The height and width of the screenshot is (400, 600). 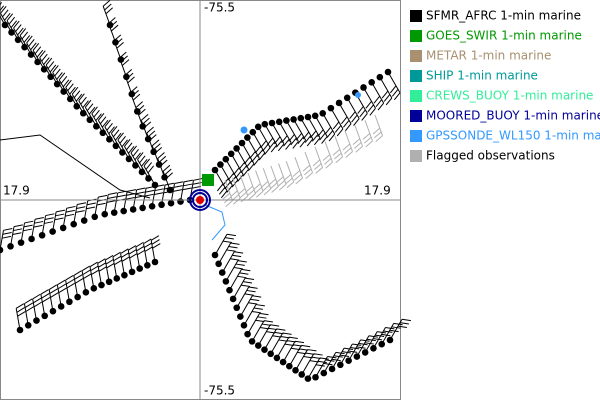 I want to click on sonde-marker, so click(x=244, y=130).